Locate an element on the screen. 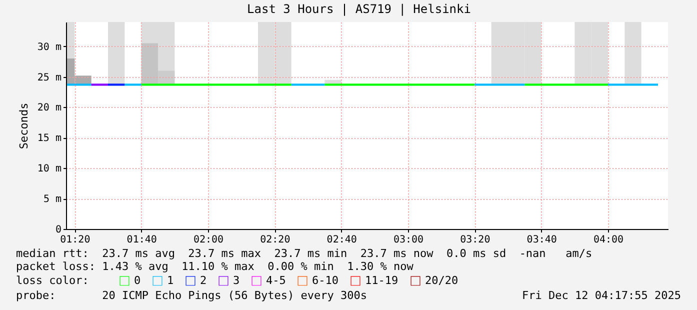  legend-label: 3 is located at coordinates (236, 280).